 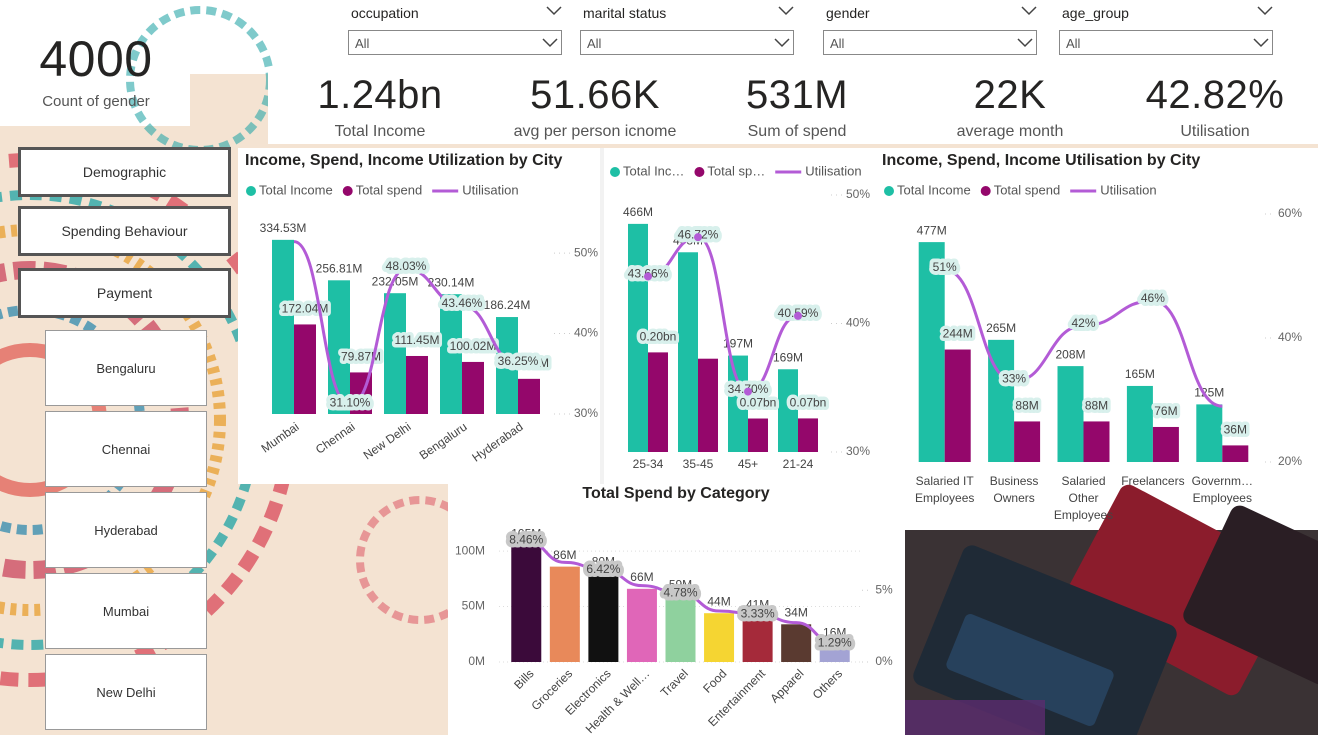 What do you see at coordinates (96, 59) in the screenshot?
I see `count-value: 4000` at bounding box center [96, 59].